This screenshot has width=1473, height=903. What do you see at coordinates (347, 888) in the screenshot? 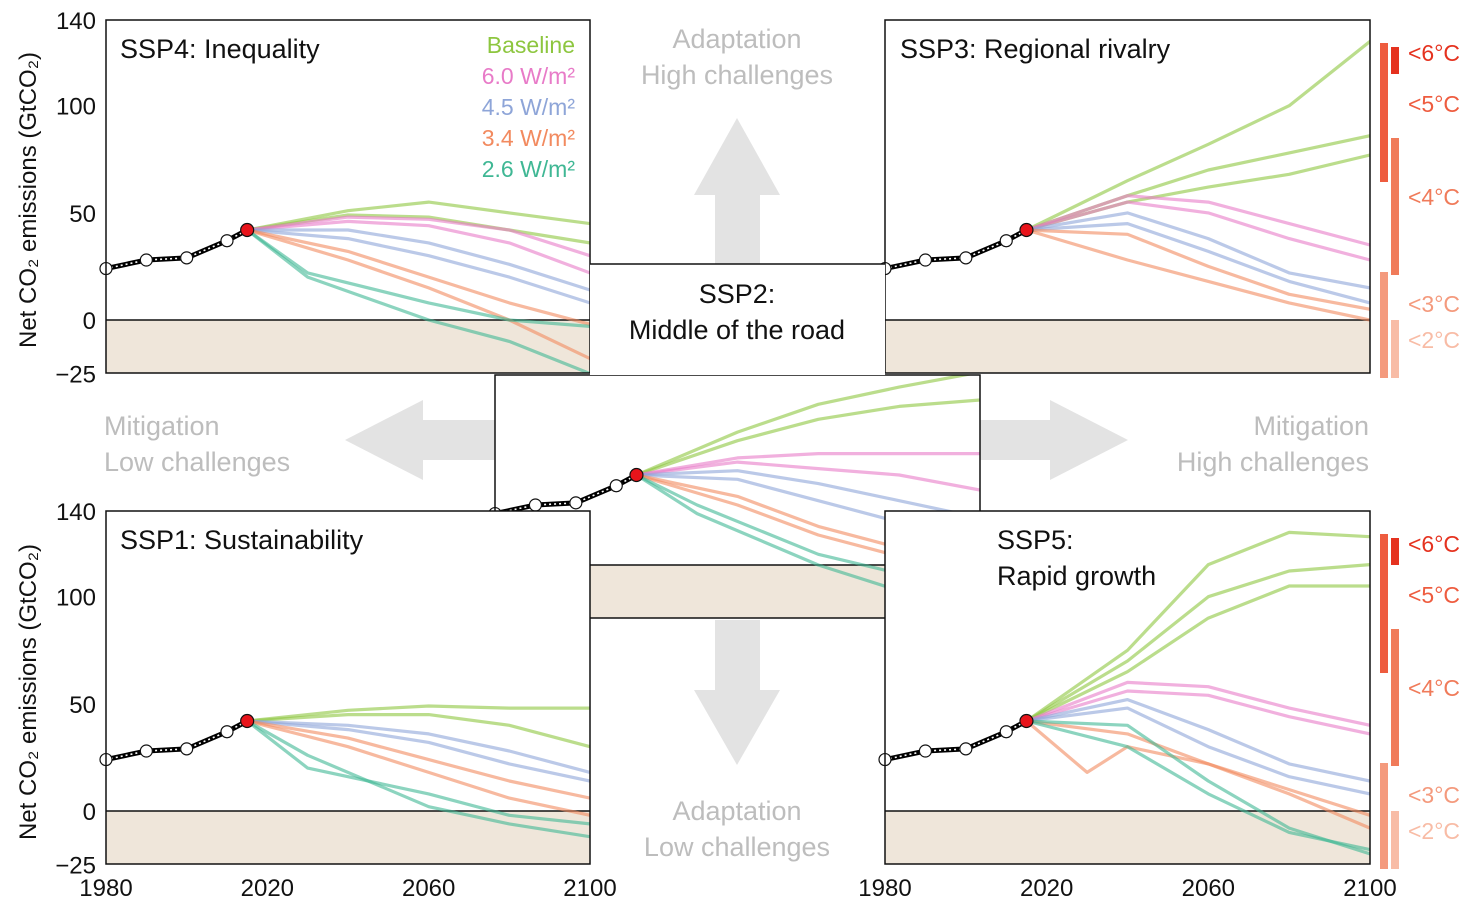
I see `x-ticks-left: 1980 2020 2060 2100` at bounding box center [347, 888].